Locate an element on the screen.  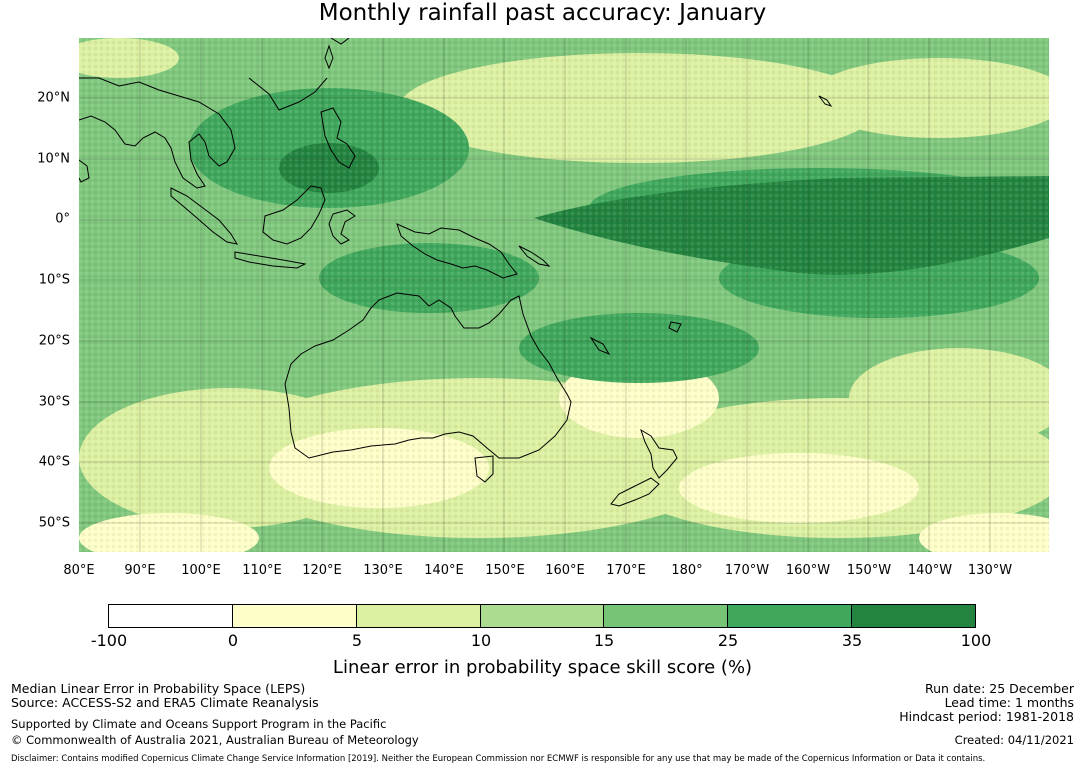
lon-label-140w: 140°W is located at coordinates (930, 570).